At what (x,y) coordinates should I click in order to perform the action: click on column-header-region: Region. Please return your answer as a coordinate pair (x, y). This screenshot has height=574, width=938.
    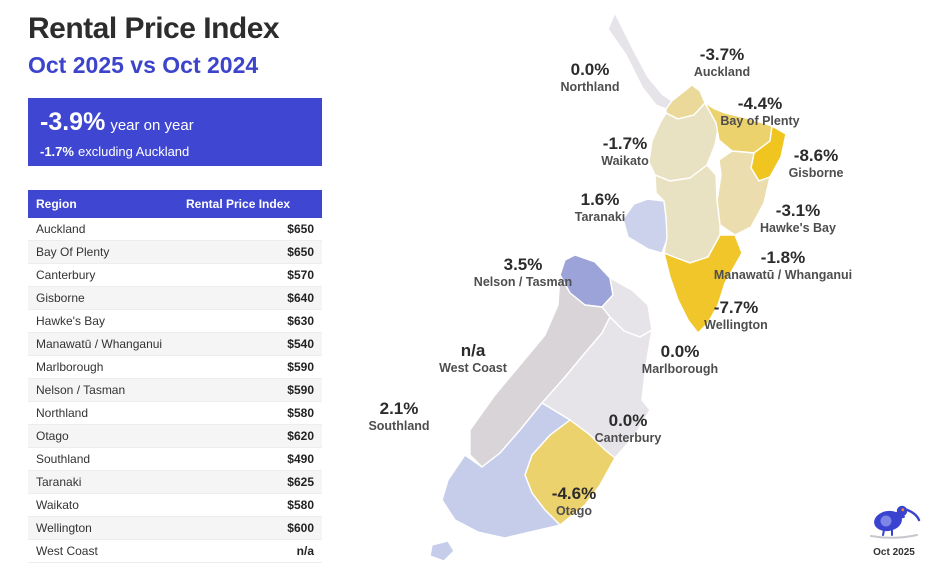
    Looking at the image, I should click on (103, 204).